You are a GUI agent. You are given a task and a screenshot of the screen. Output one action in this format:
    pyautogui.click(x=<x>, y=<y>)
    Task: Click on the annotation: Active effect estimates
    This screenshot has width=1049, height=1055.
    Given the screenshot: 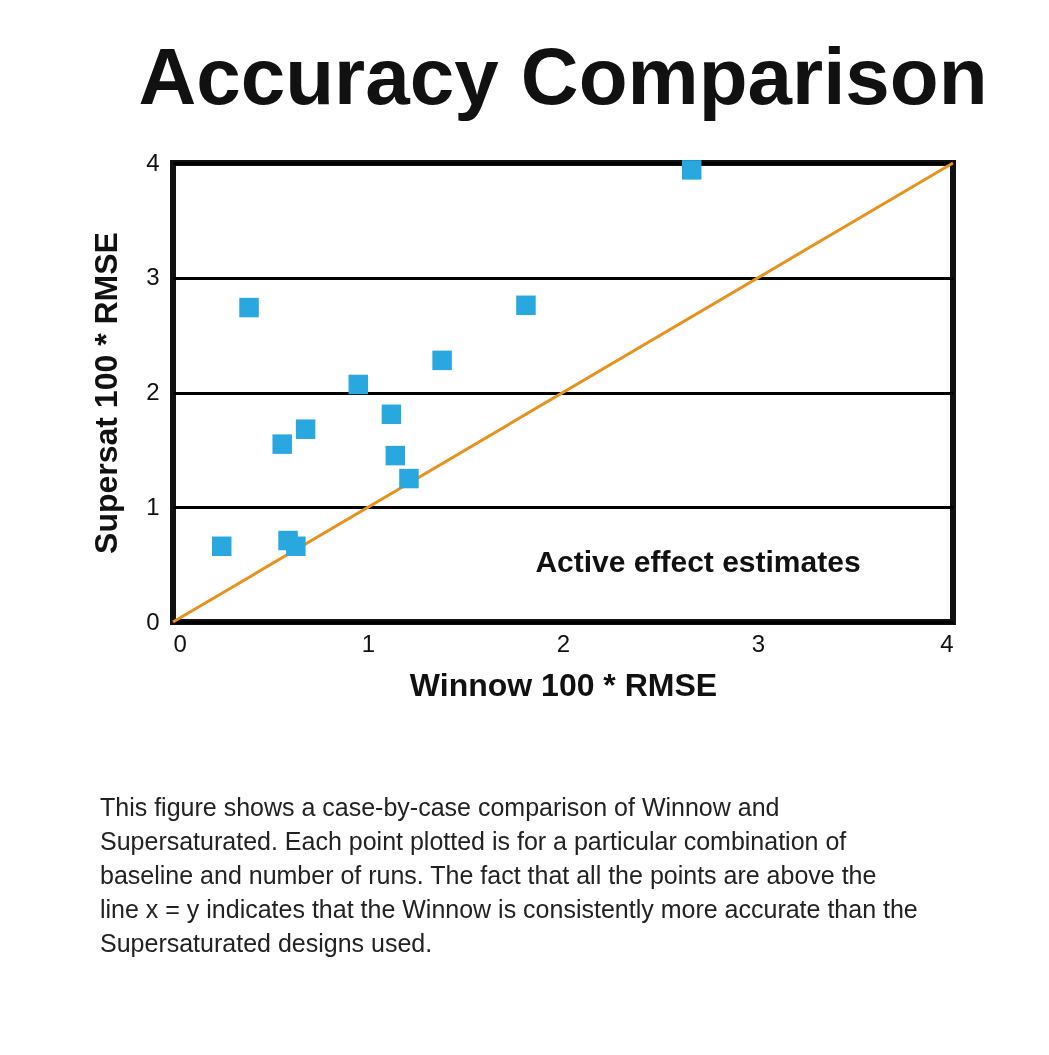 What is the action you would take?
    pyautogui.click(x=698, y=561)
    